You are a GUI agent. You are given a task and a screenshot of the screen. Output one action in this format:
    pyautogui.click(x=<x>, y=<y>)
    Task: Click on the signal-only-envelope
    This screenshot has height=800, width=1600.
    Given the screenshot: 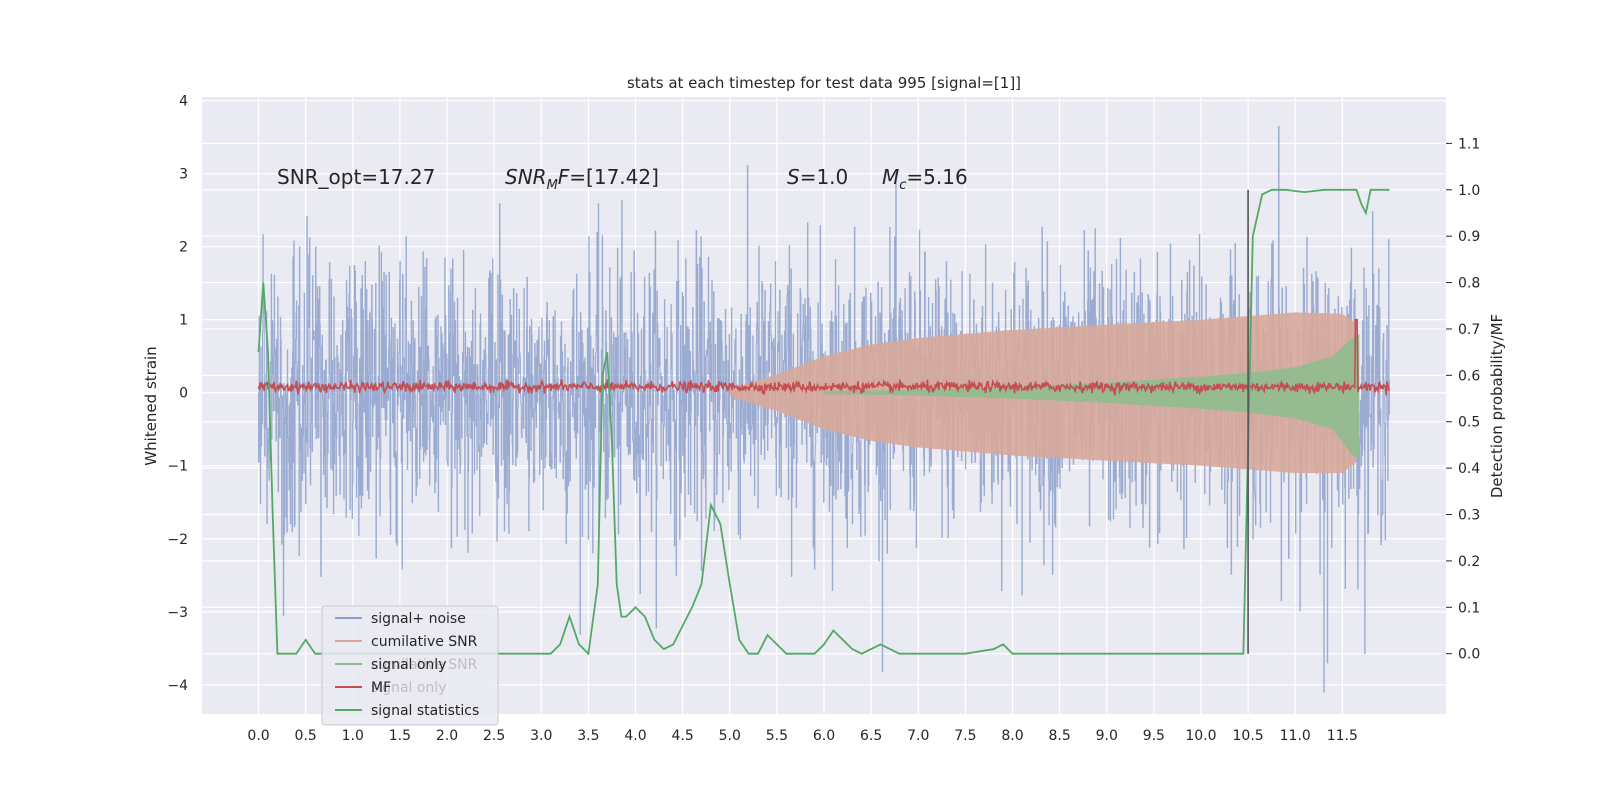 What is the action you would take?
    pyautogui.click(x=1092, y=396)
    